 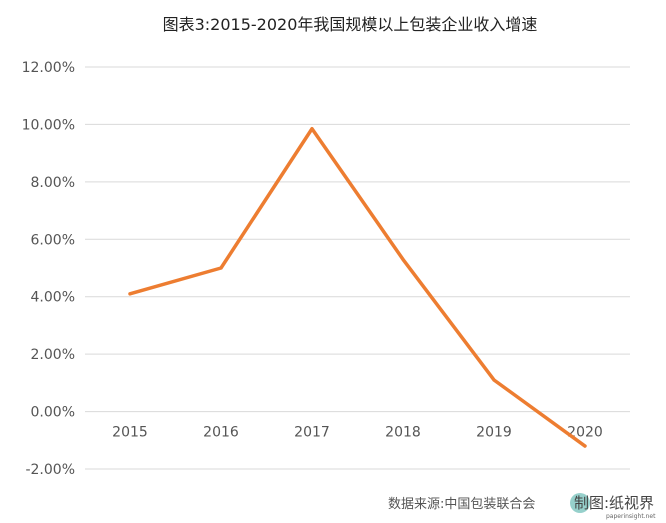 What do you see at coordinates (494, 433) in the screenshot?
I see `x-tick-label: 2019` at bounding box center [494, 433].